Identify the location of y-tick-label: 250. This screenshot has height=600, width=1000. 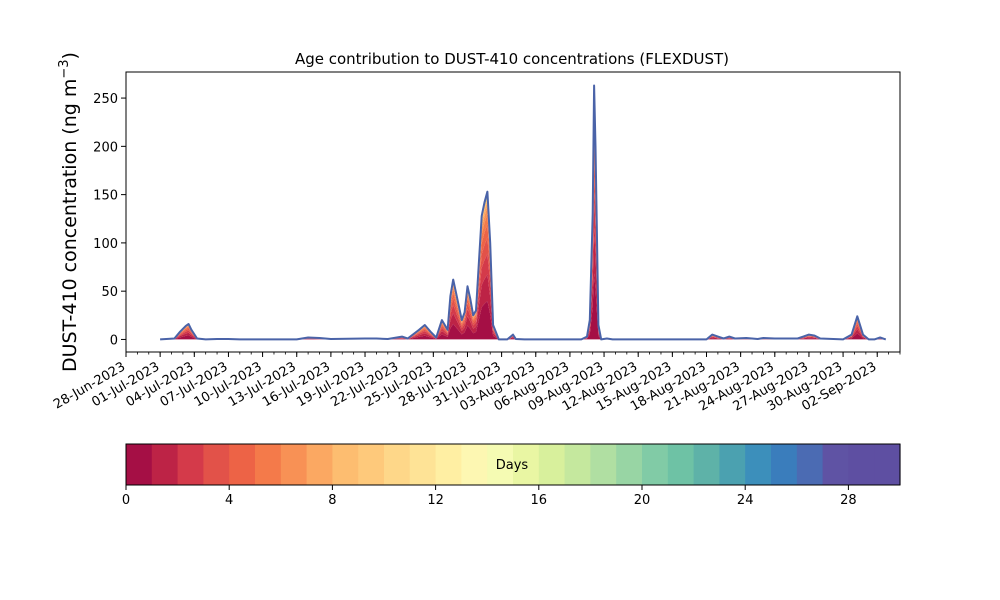
(105, 99).